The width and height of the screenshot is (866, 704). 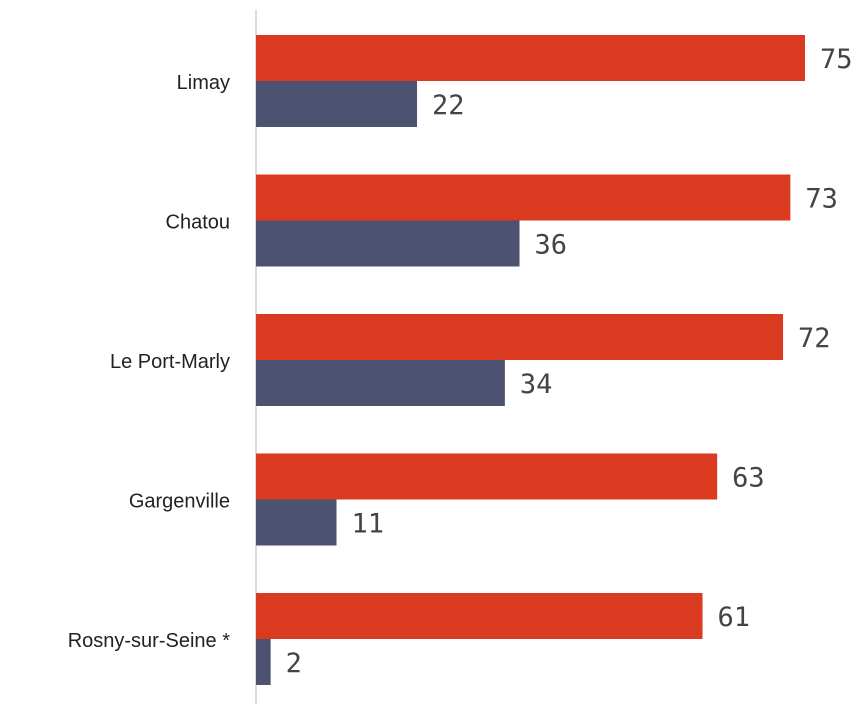 What do you see at coordinates (814, 338) in the screenshot?
I see `data-label: 72` at bounding box center [814, 338].